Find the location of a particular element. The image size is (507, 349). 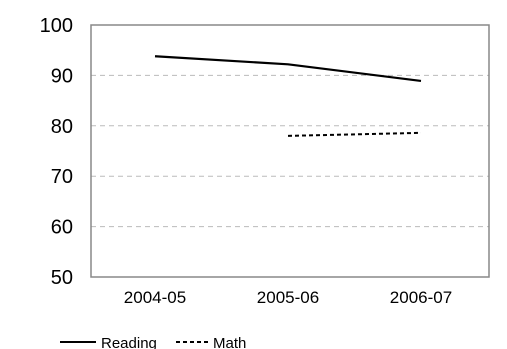

series-line-math is located at coordinates (354, 134).